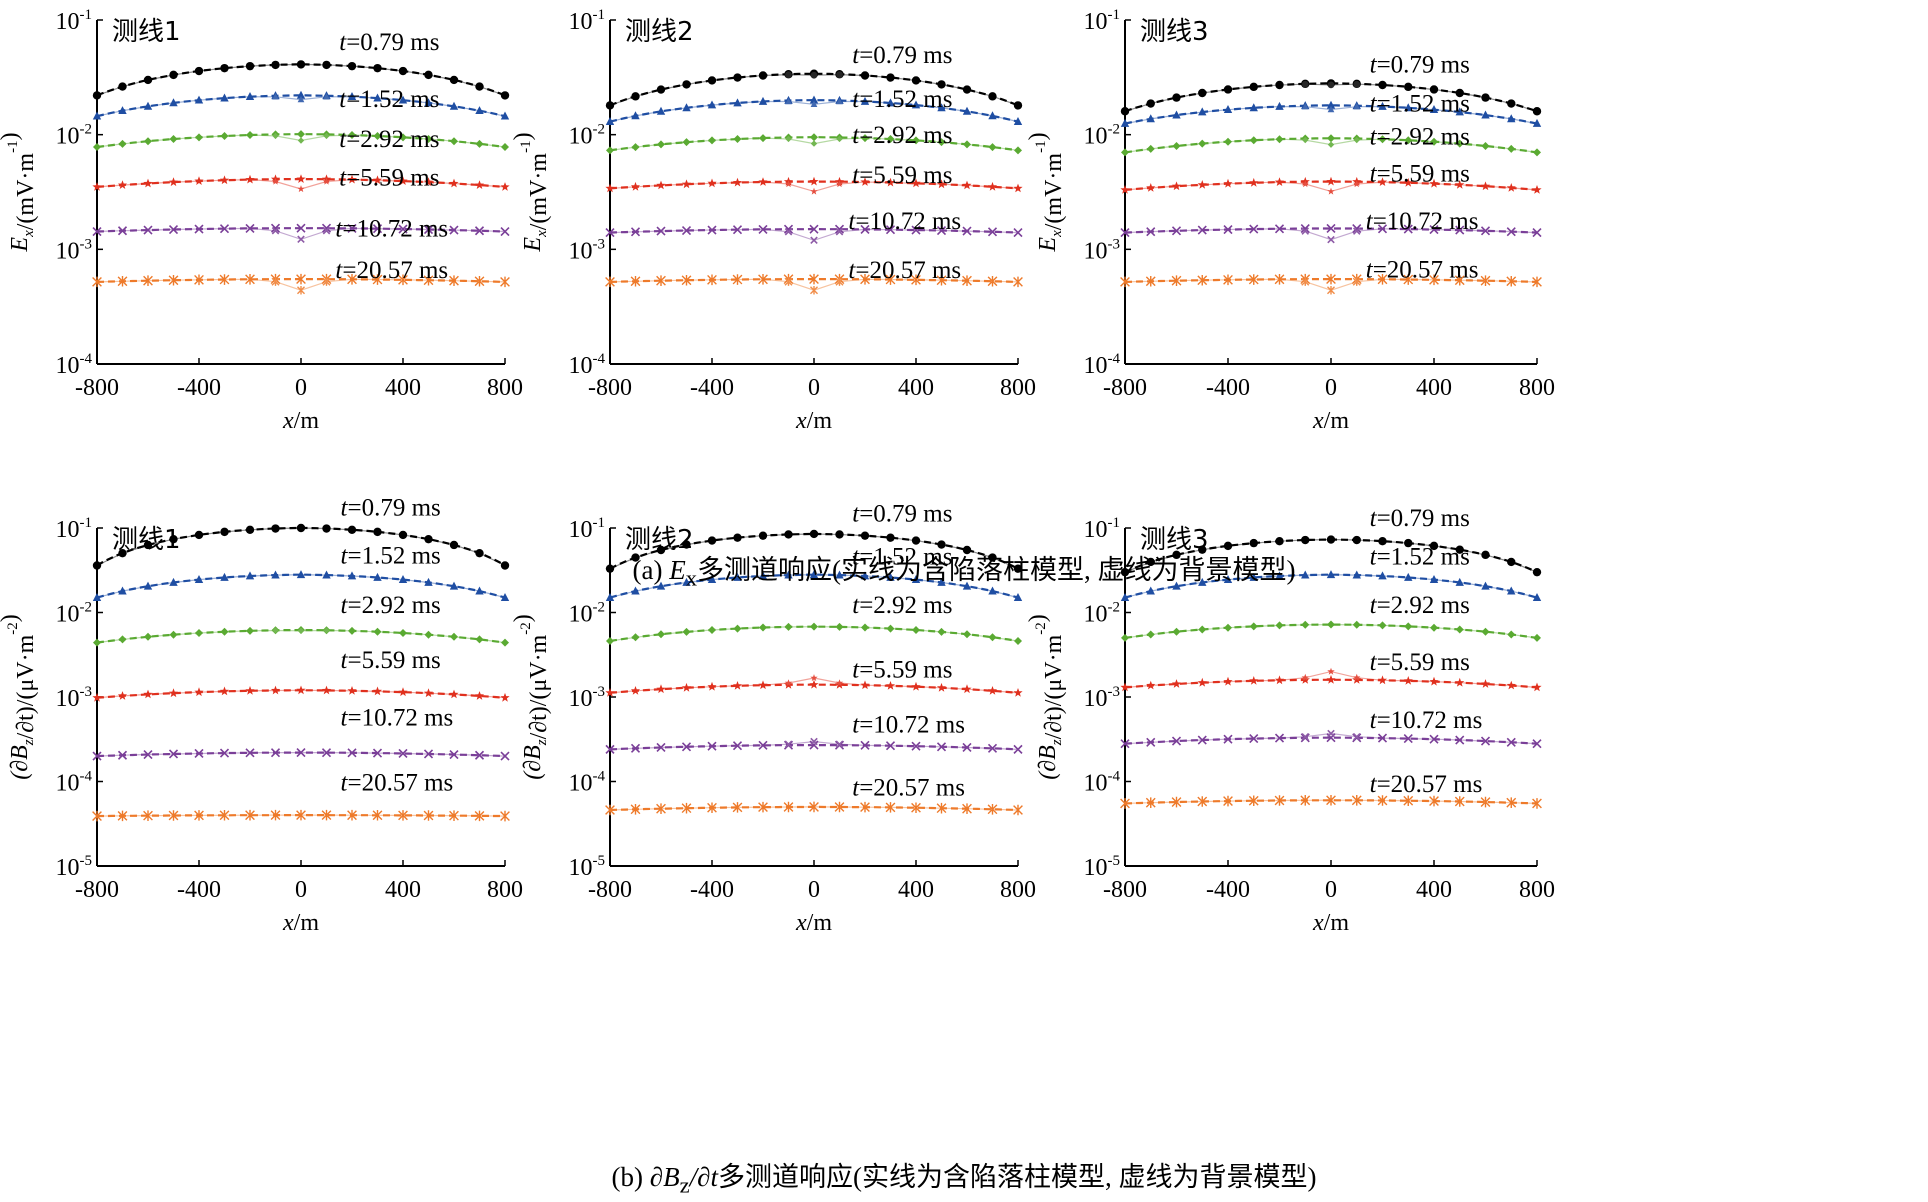 This screenshot has height=1202, width=1928. What do you see at coordinates (301, 586) in the screenshot?
I see `series-line-dashed` at bounding box center [301, 586].